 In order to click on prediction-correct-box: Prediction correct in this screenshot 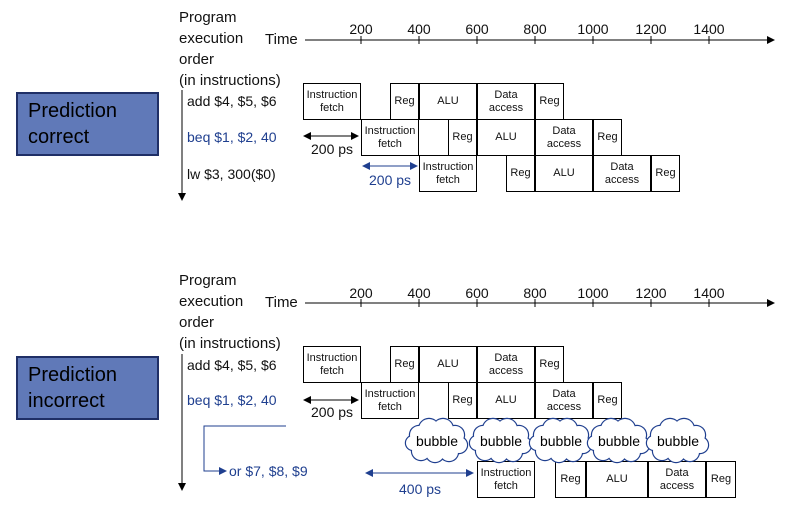, I will do `click(87, 124)`.